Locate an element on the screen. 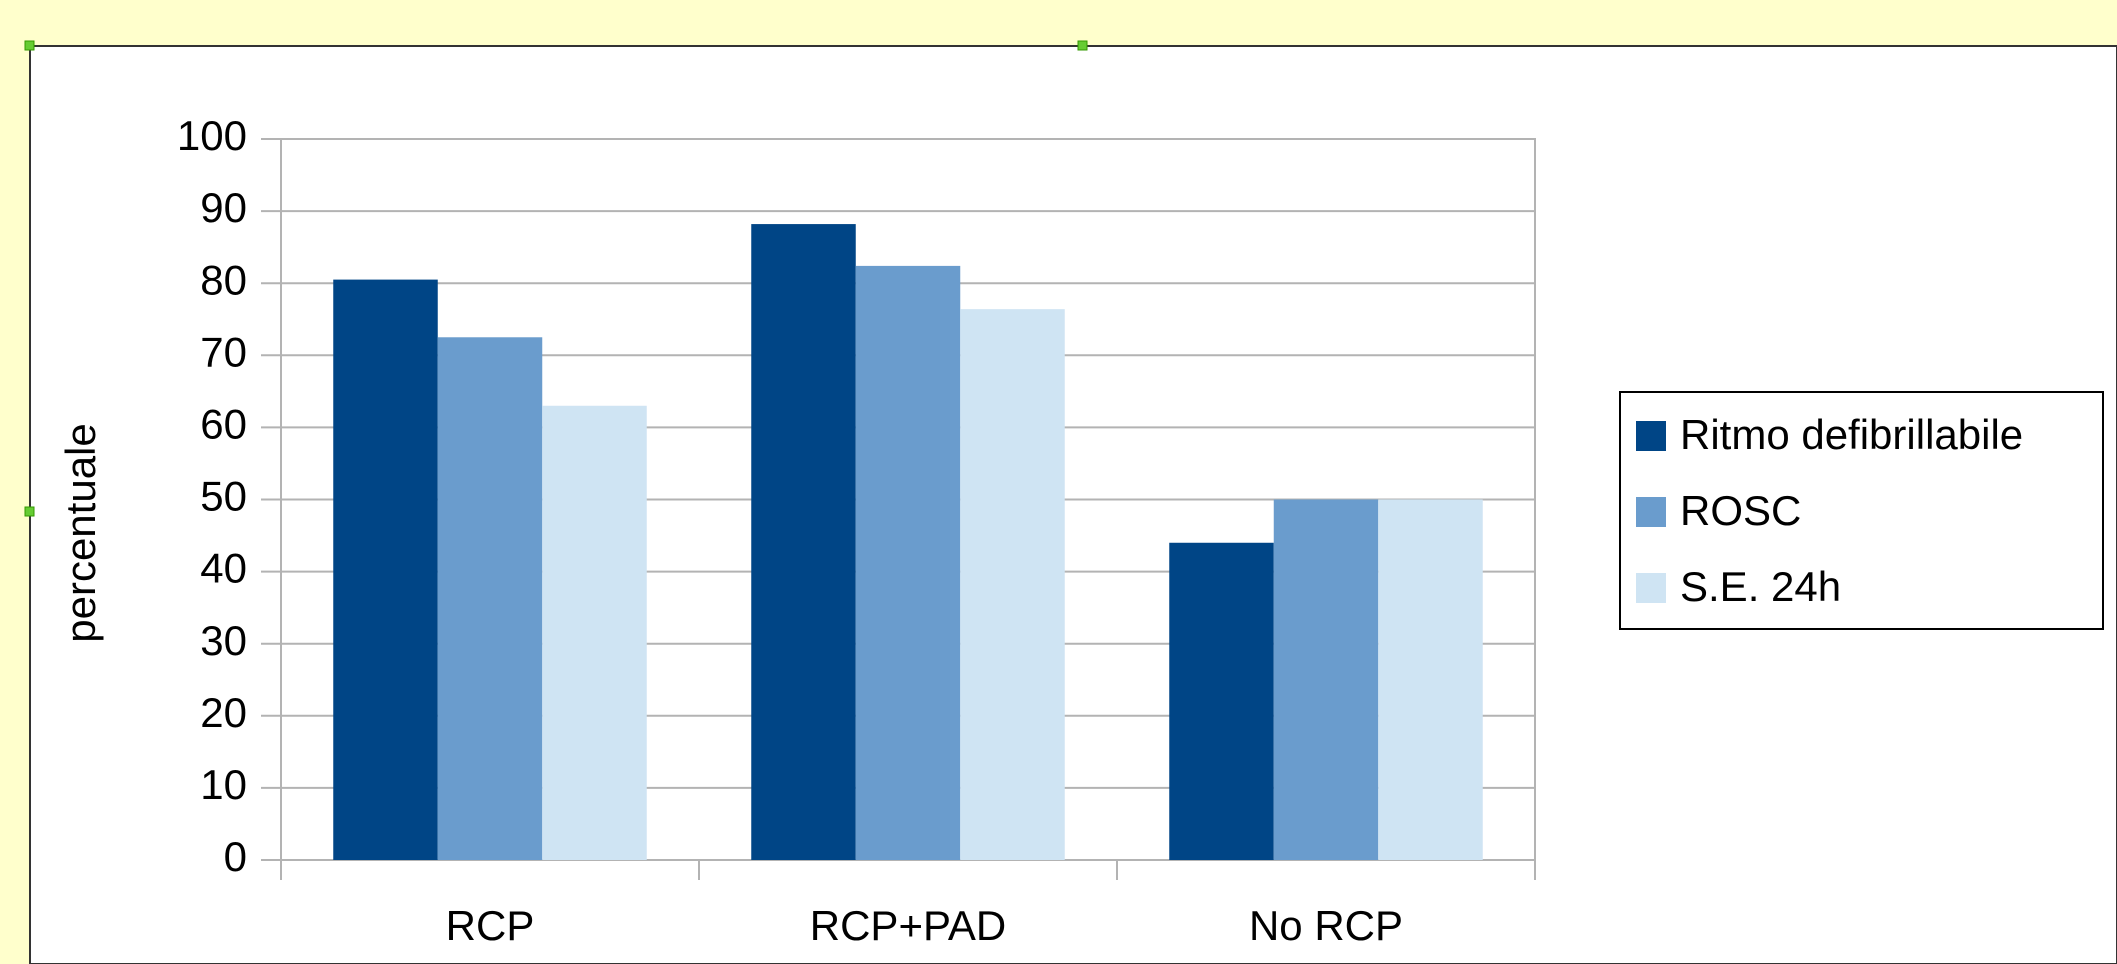 The width and height of the screenshot is (2117, 964). y-tick-label: 20 is located at coordinates (223, 712).